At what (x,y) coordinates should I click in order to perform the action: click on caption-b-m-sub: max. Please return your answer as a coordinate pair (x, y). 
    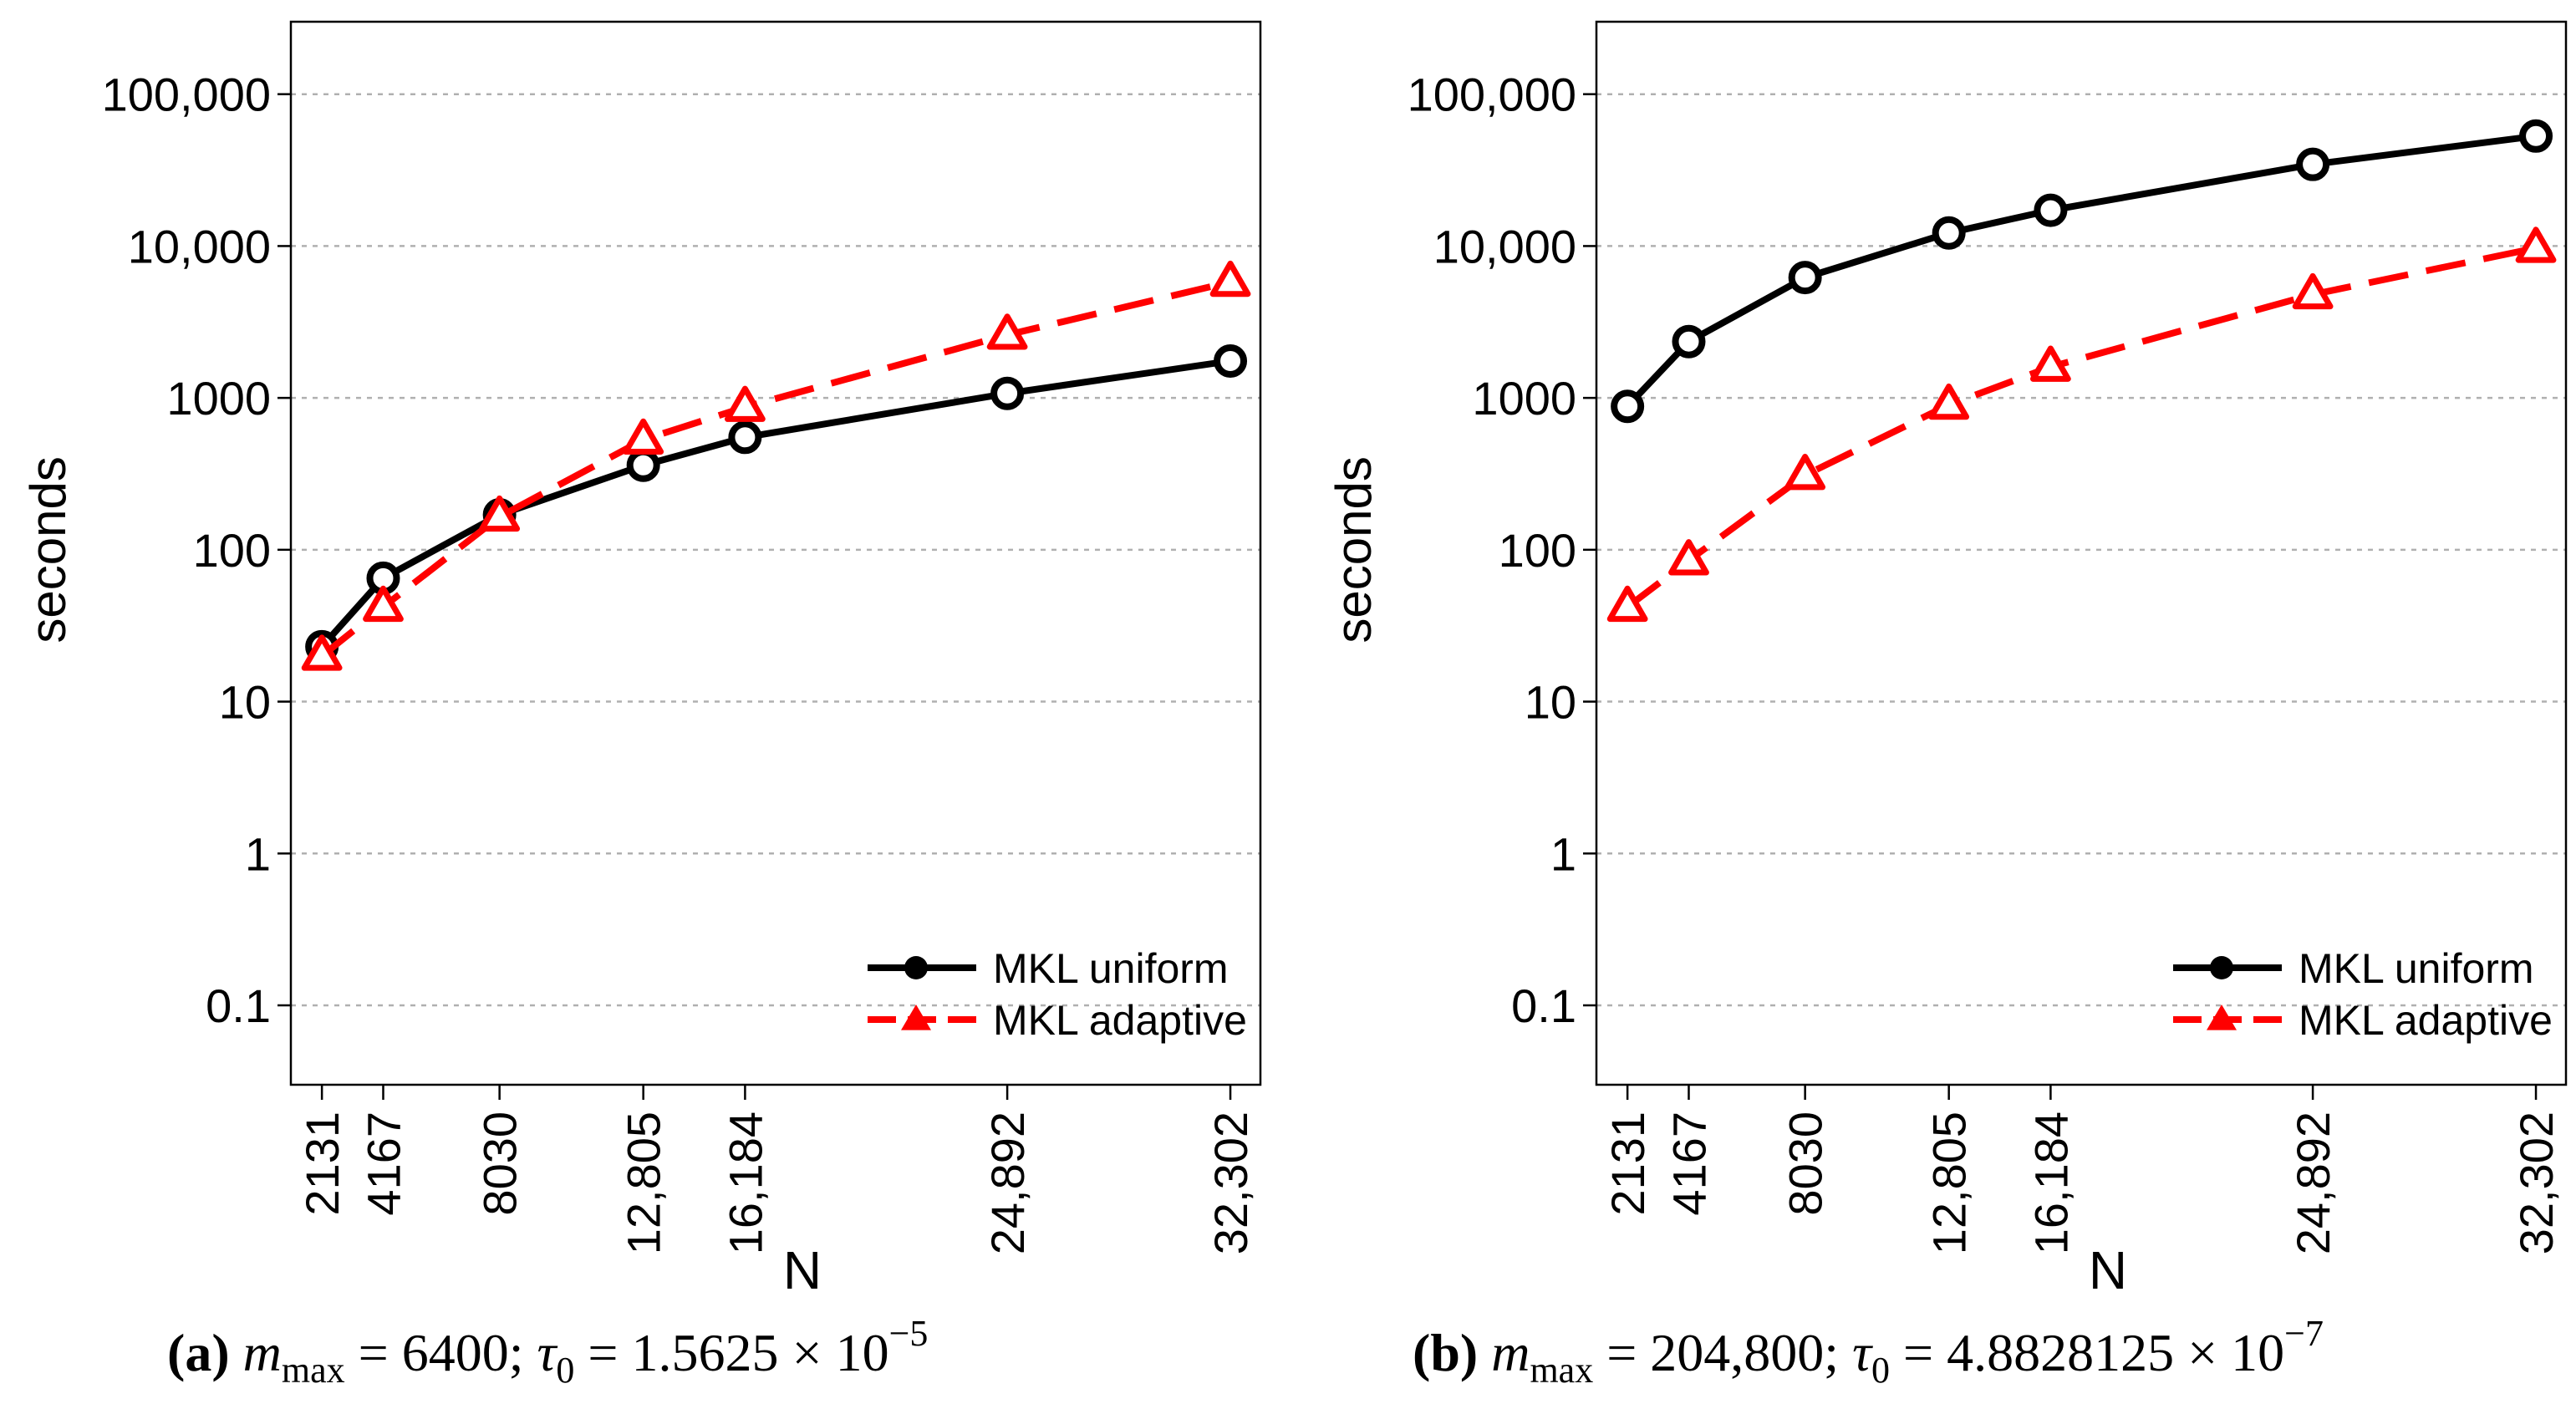
    Looking at the image, I should click on (1562, 1370).